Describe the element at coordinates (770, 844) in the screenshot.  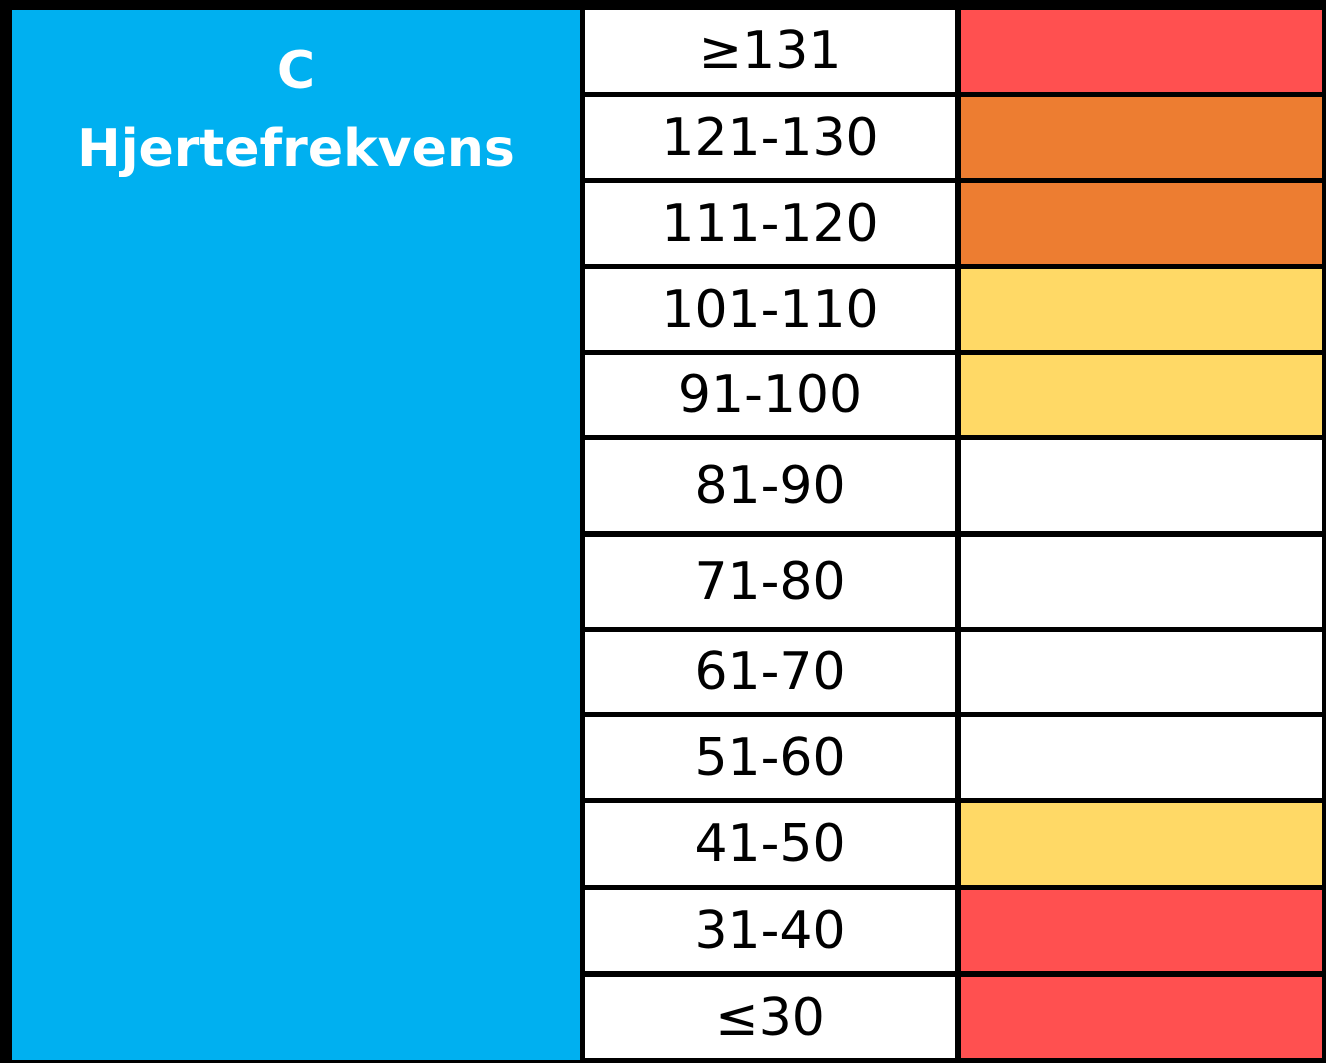
I see `range-cell: 41-50` at that location.